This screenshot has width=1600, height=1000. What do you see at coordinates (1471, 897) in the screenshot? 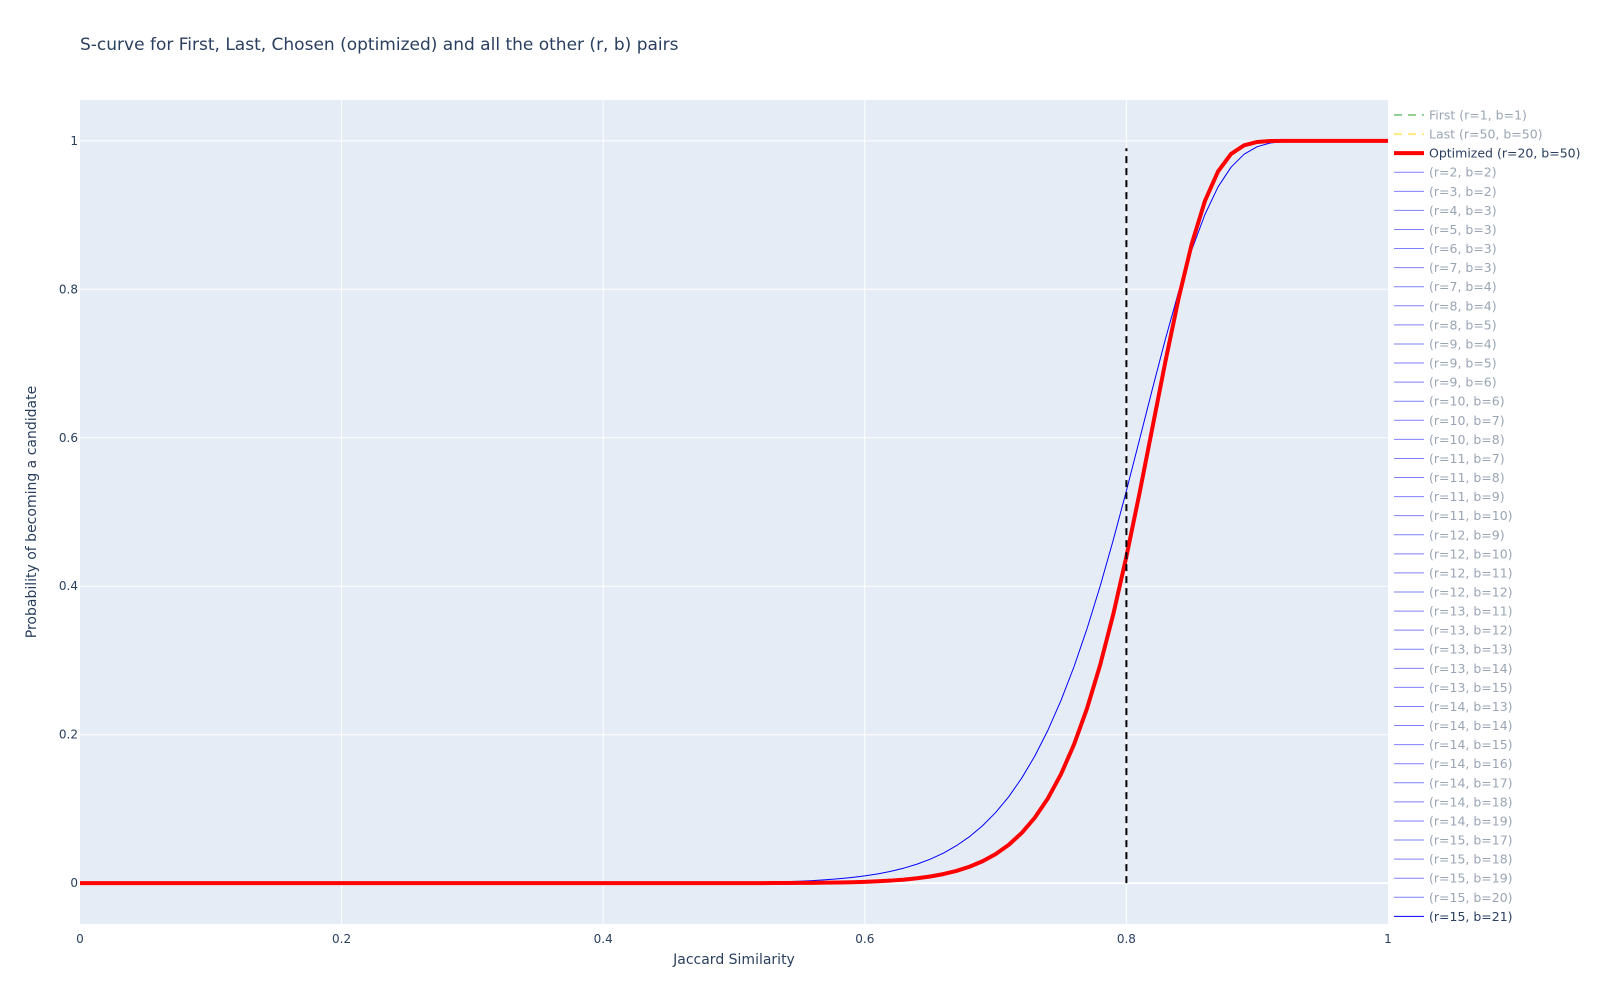
I see `legend-label: (r=15, b=20)` at bounding box center [1471, 897].